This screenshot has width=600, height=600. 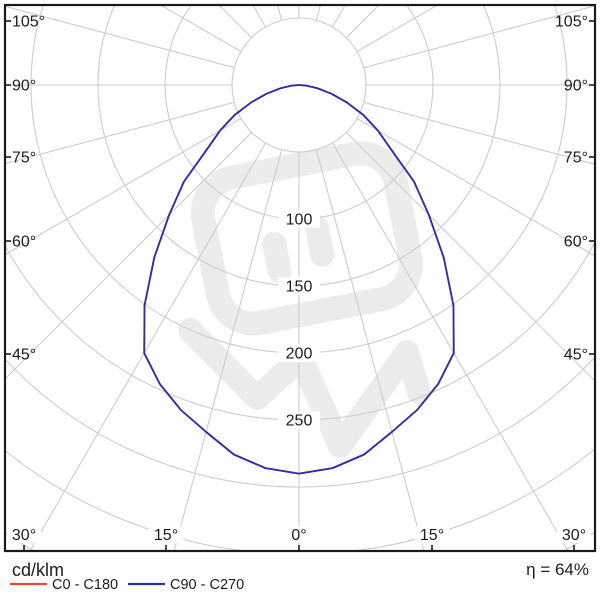 I want to click on watermark-bolt, so click(x=304, y=388).